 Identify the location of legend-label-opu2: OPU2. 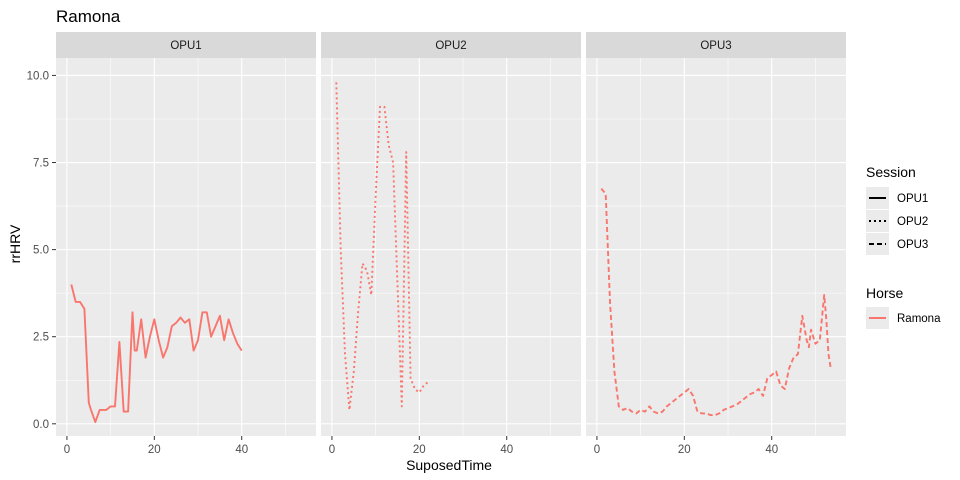
(912, 222).